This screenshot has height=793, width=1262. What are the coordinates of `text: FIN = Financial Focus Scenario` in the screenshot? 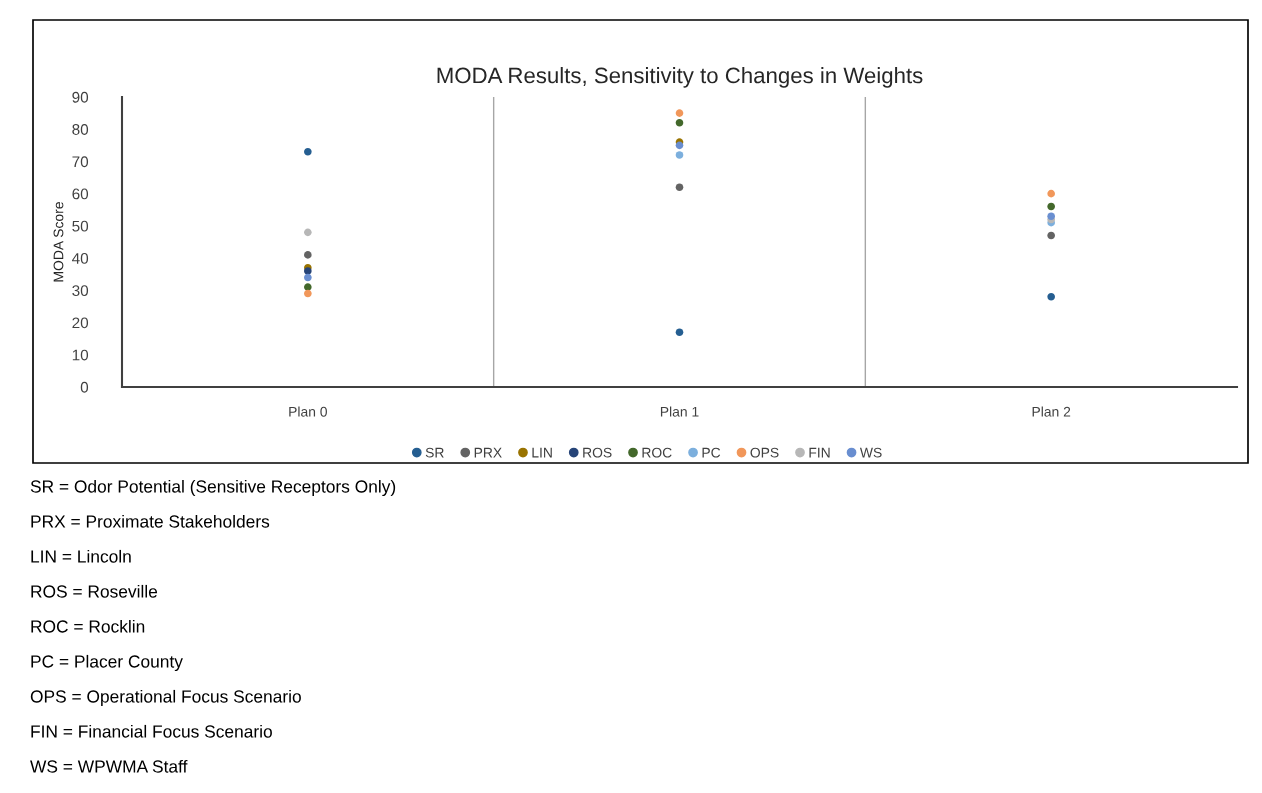 It's located at (151, 731).